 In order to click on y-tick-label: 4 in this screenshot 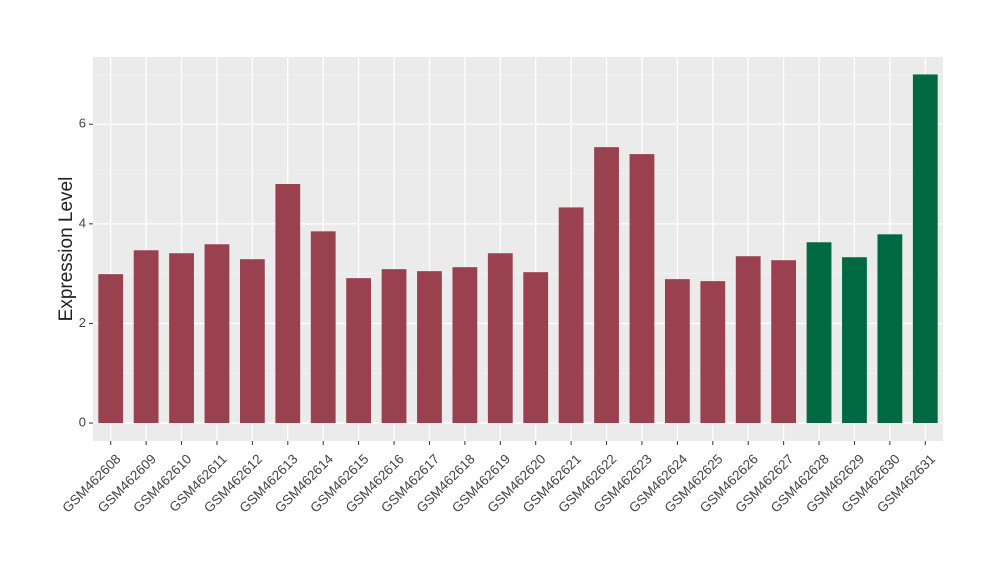, I will do `click(82, 222)`.